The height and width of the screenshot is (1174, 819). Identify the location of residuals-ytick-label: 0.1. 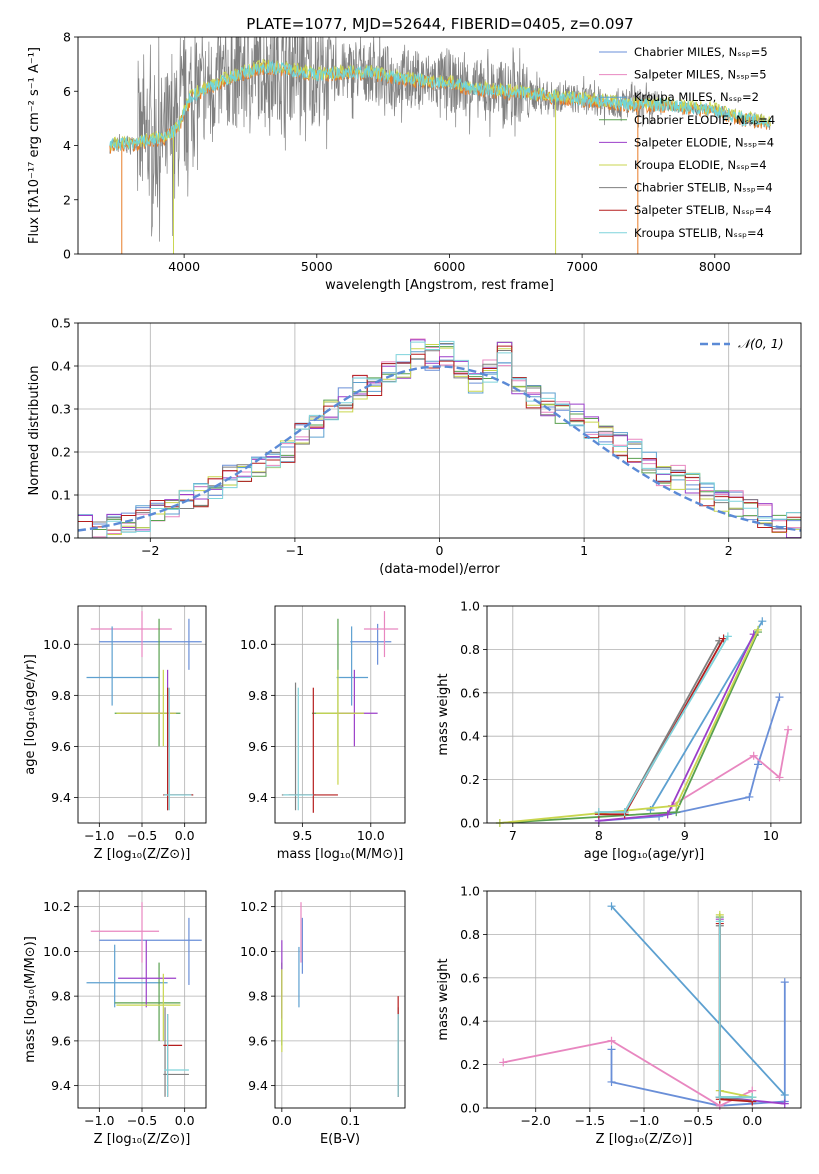
(61, 495).